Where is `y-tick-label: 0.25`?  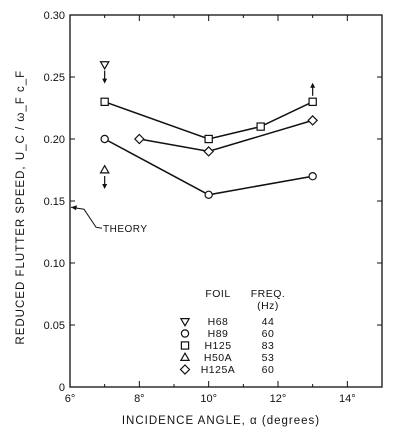 y-tick-label: 0.25 is located at coordinates (54, 78).